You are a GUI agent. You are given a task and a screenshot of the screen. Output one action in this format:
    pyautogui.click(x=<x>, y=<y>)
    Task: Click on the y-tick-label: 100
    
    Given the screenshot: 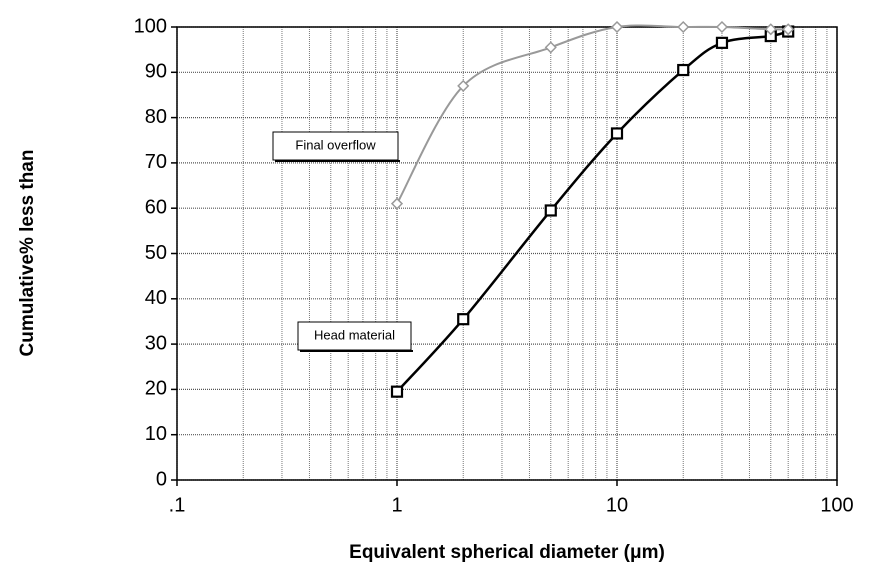 What is the action you would take?
    pyautogui.click(x=150, y=26)
    